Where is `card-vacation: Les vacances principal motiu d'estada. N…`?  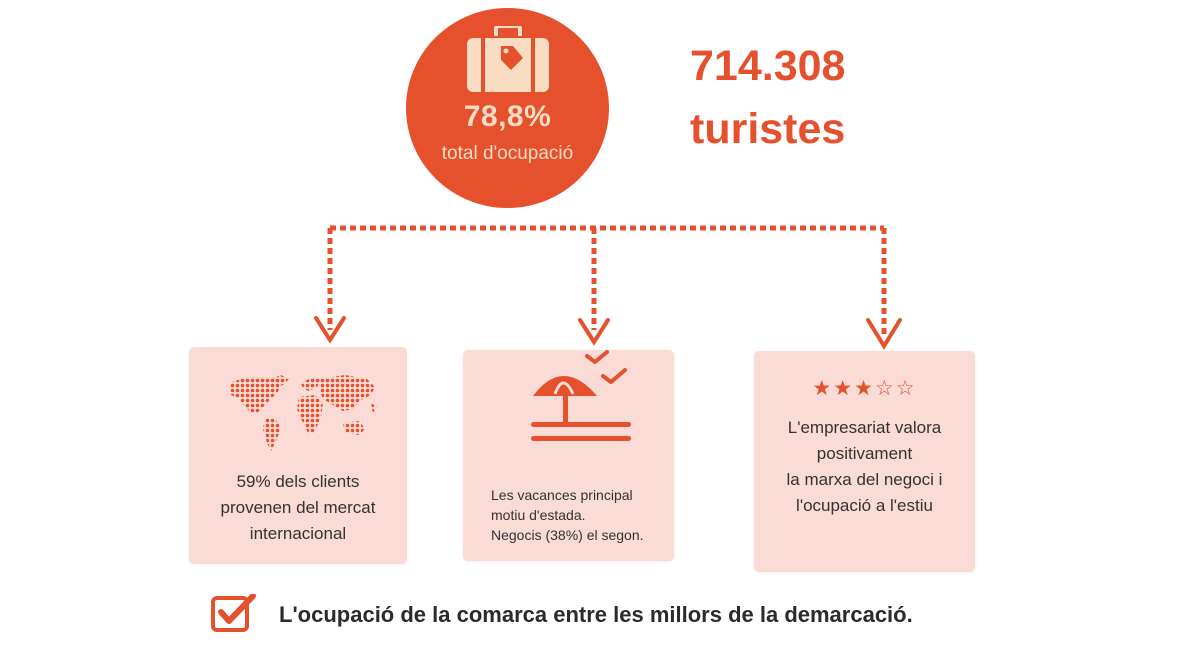
card-vacation: Les vacances principal motiu d'estada. N… is located at coordinates (568, 455).